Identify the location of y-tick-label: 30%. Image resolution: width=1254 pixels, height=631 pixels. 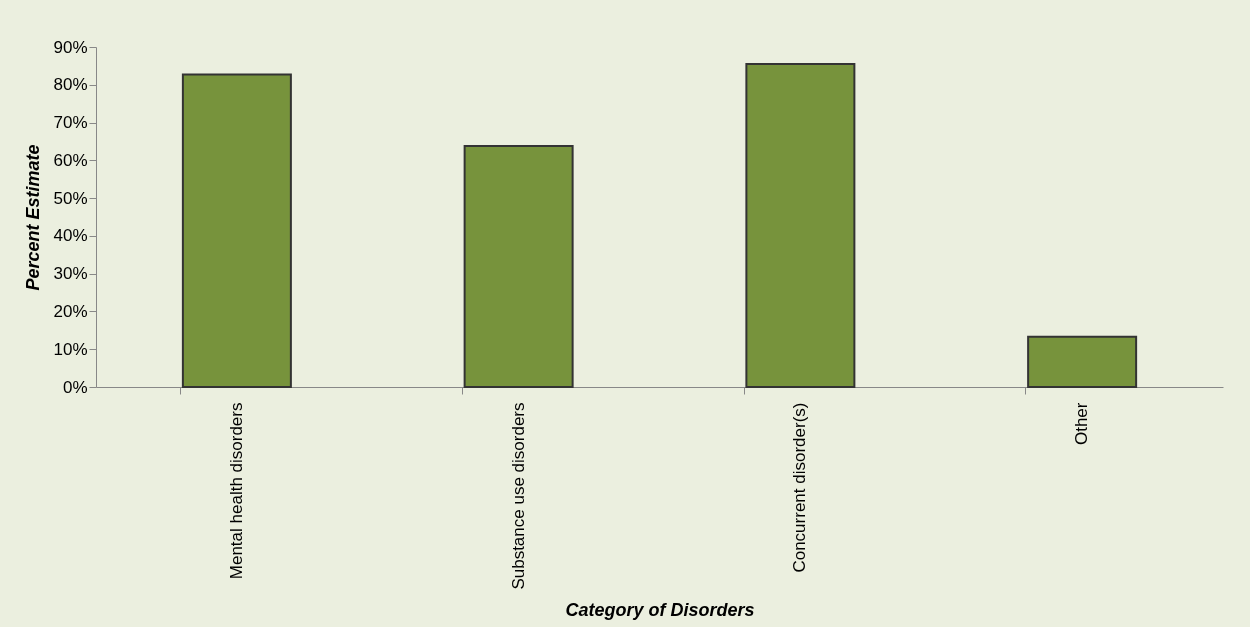
(70, 274).